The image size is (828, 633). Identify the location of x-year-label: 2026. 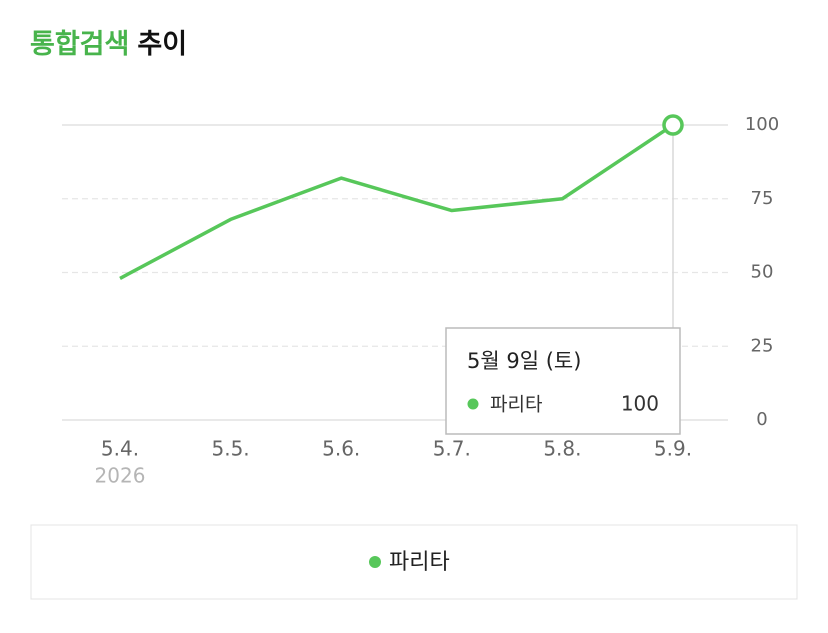
(120, 476).